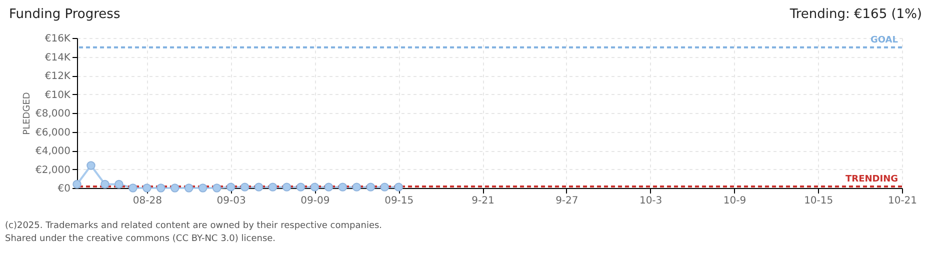 Image resolution: width=940 pixels, height=270 pixels. What do you see at coordinates (734, 201) in the screenshot?
I see `x-tick-label: 10-9` at bounding box center [734, 201].